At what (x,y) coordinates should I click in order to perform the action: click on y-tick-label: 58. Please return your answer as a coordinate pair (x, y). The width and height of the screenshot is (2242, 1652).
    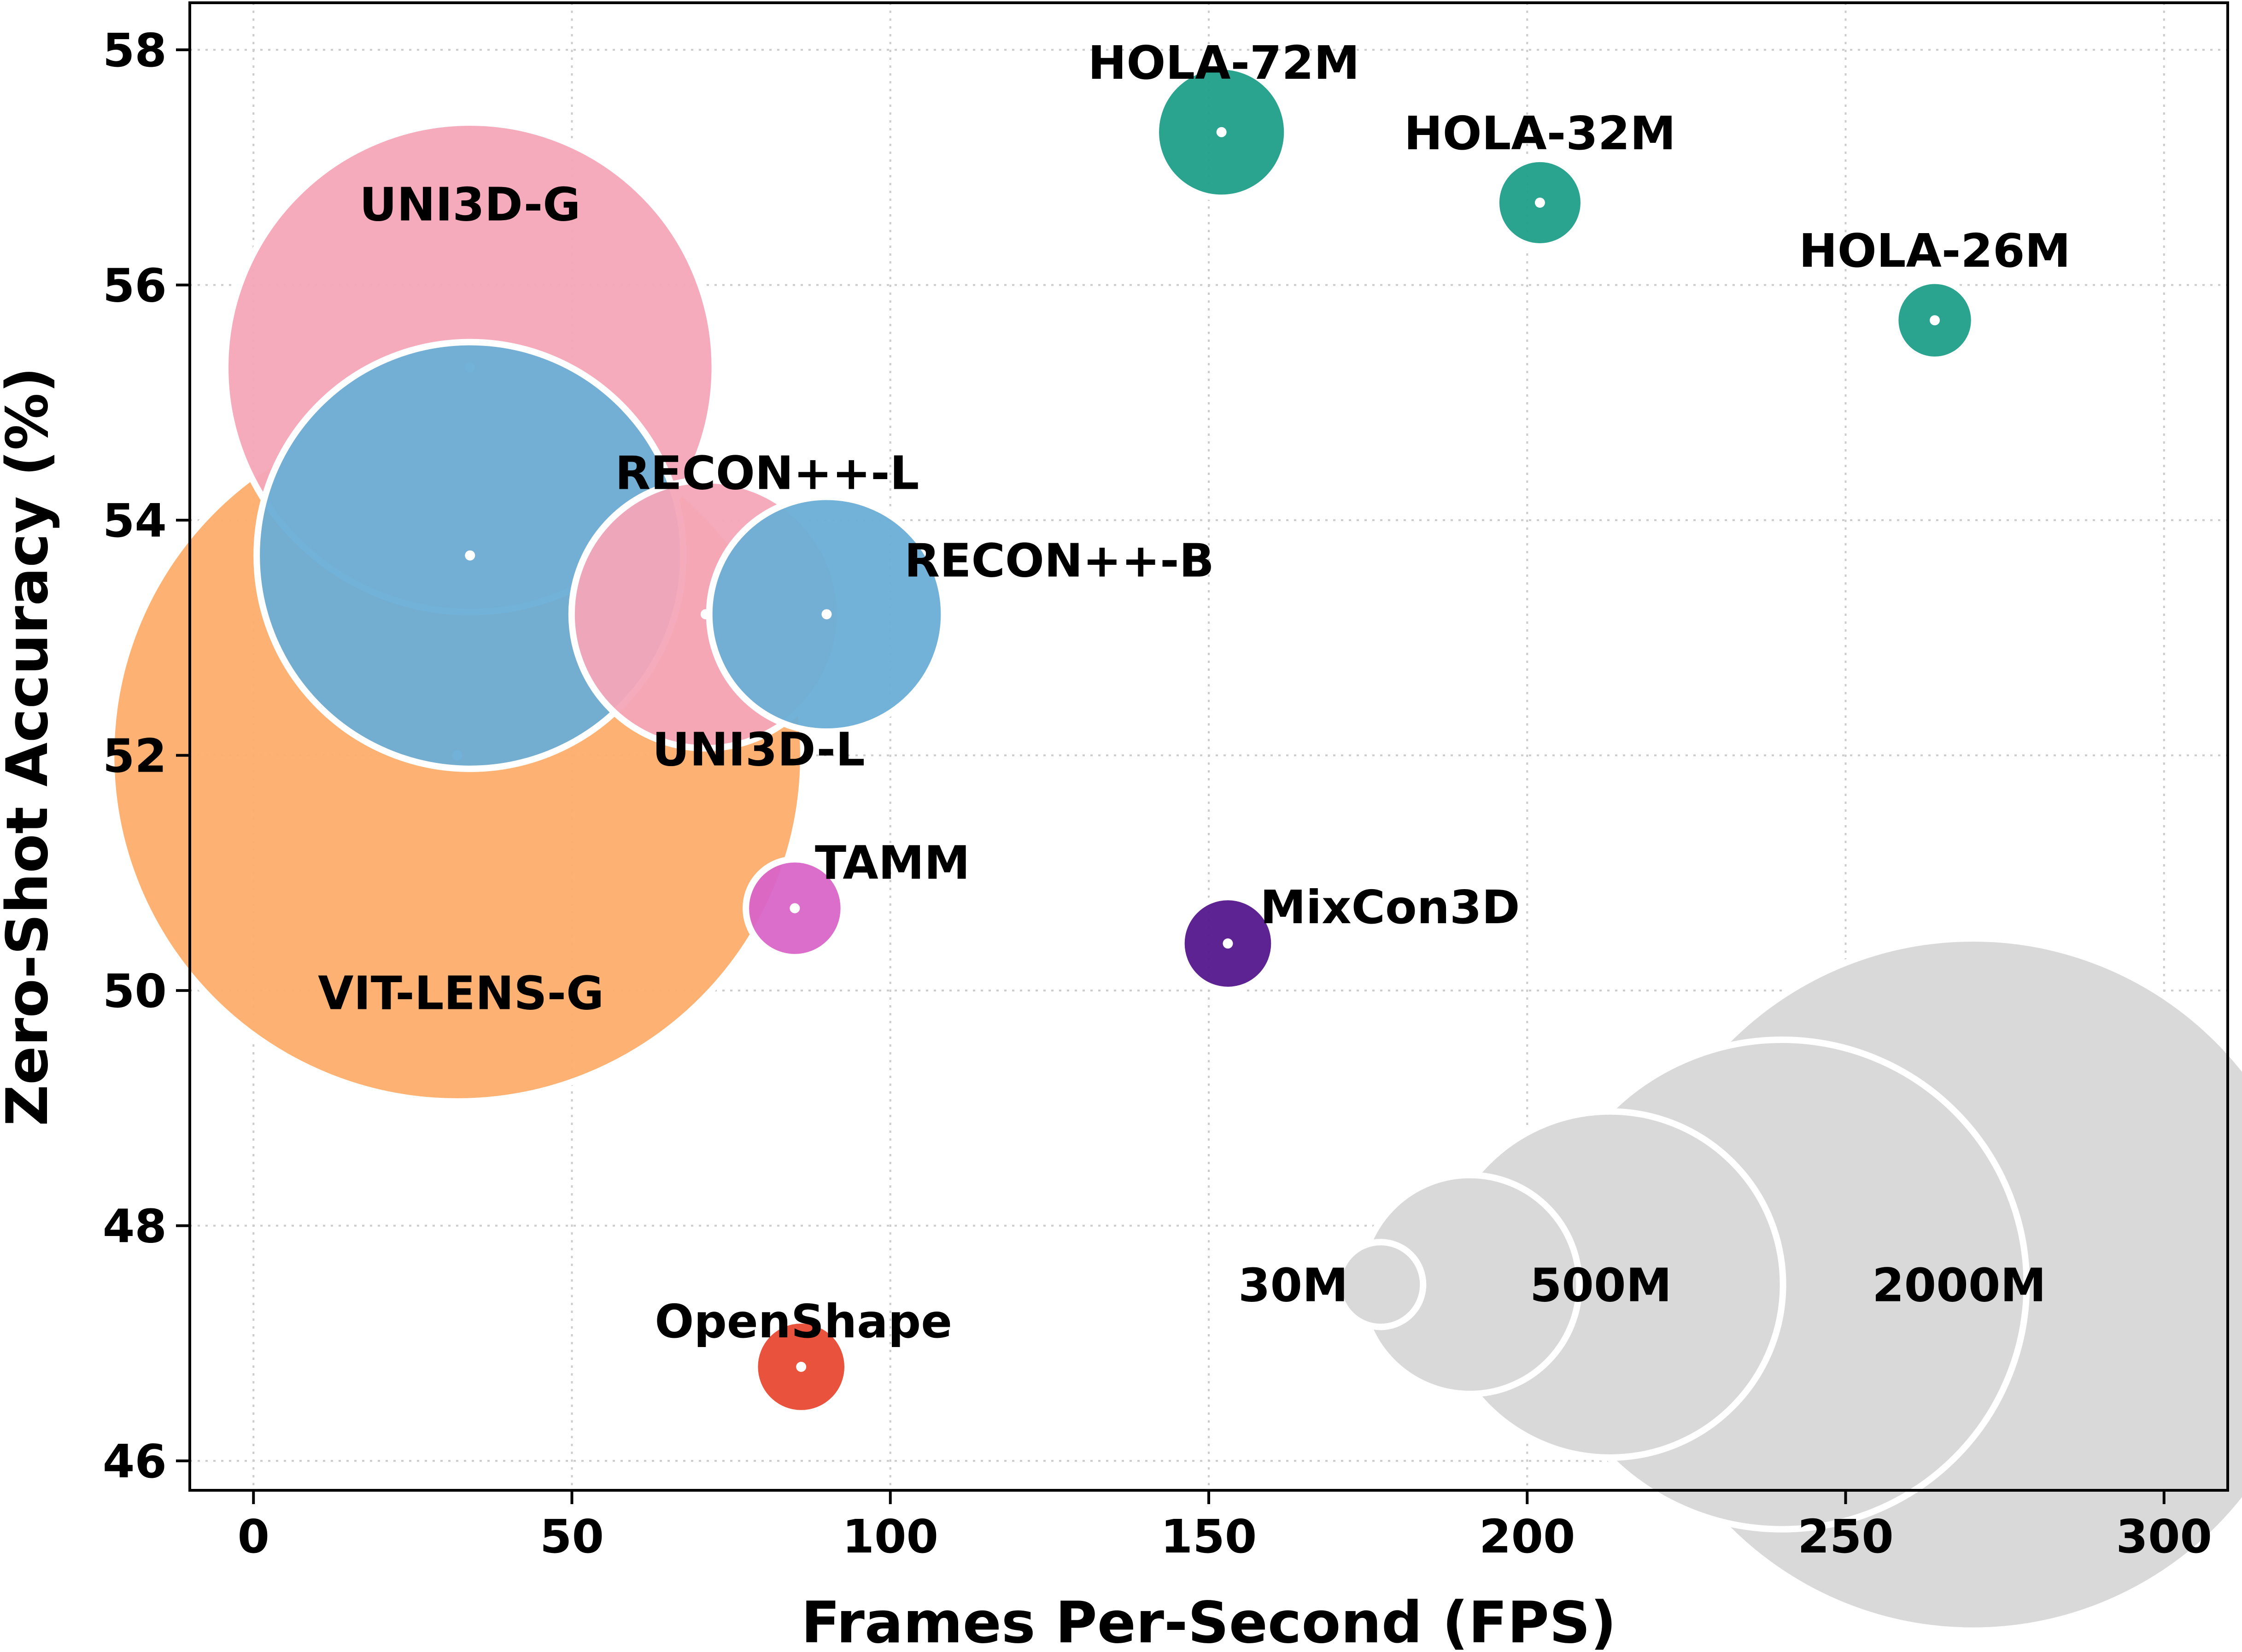
    Looking at the image, I should click on (135, 50).